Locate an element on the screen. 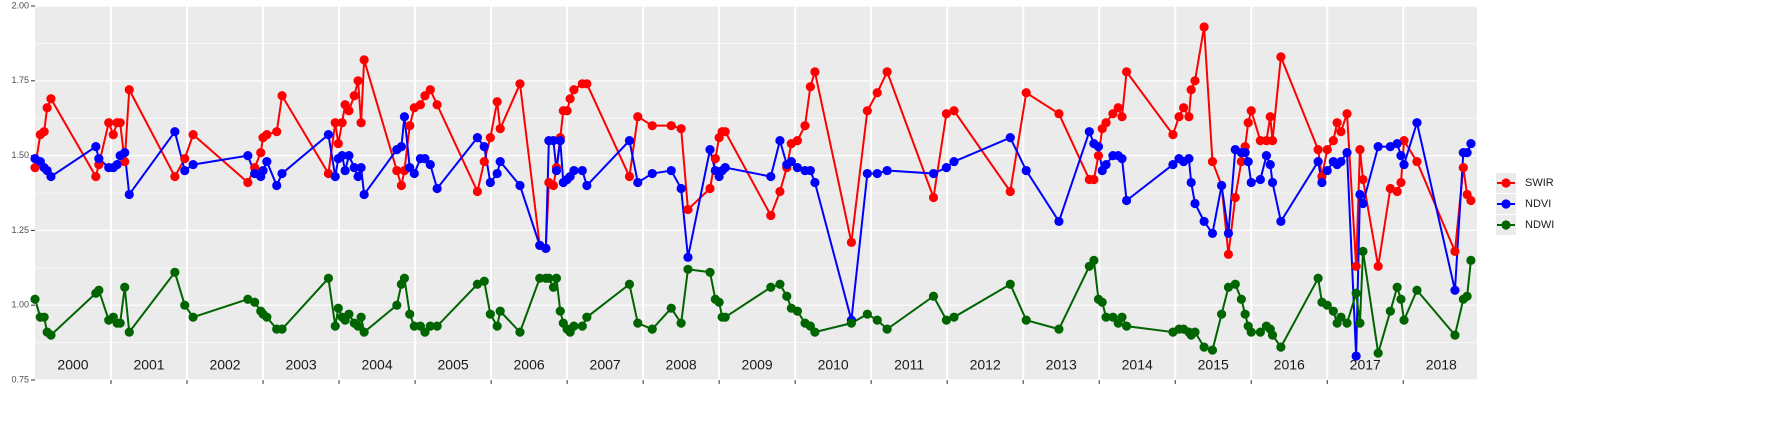 This screenshot has width=1773, height=447. y-tick-label: 2.00 is located at coordinates (20, 5).